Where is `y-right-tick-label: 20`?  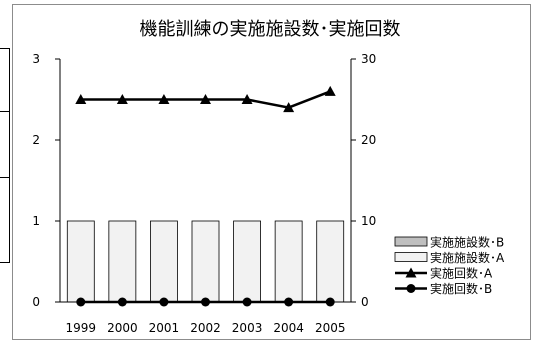
y-right-tick-label: 20 is located at coordinates (368, 140).